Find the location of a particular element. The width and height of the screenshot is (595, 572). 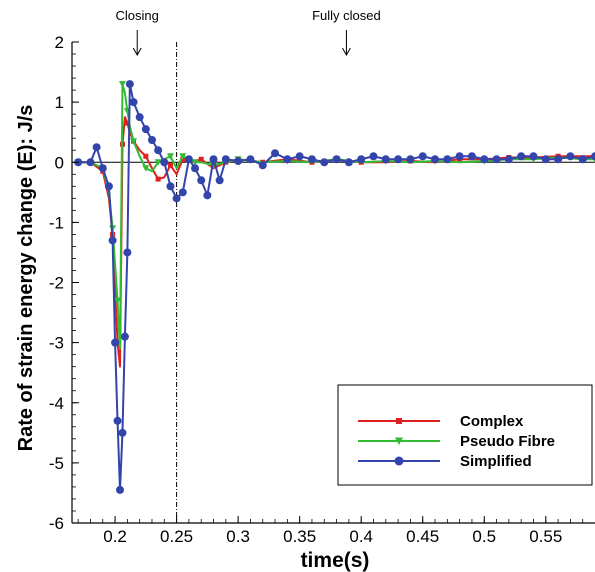

x-tick-label: 0.45 is located at coordinates (422, 536).